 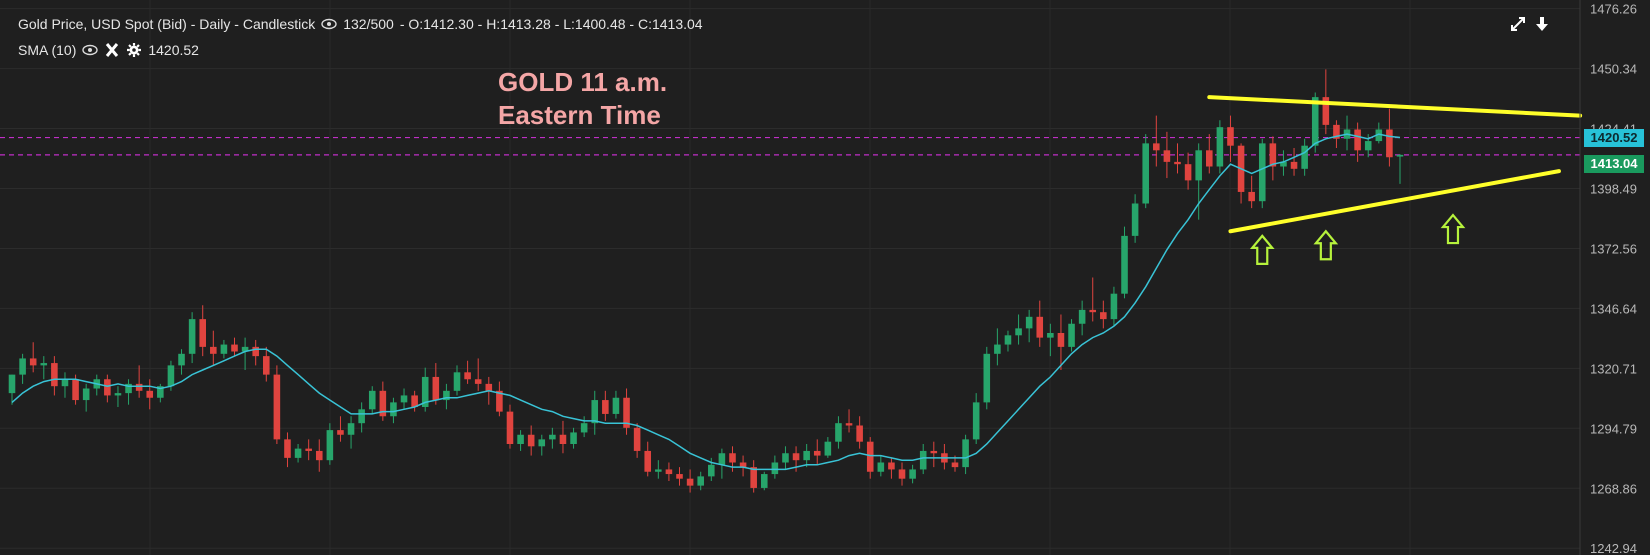 I want to click on close-icon, so click(x=112, y=50).